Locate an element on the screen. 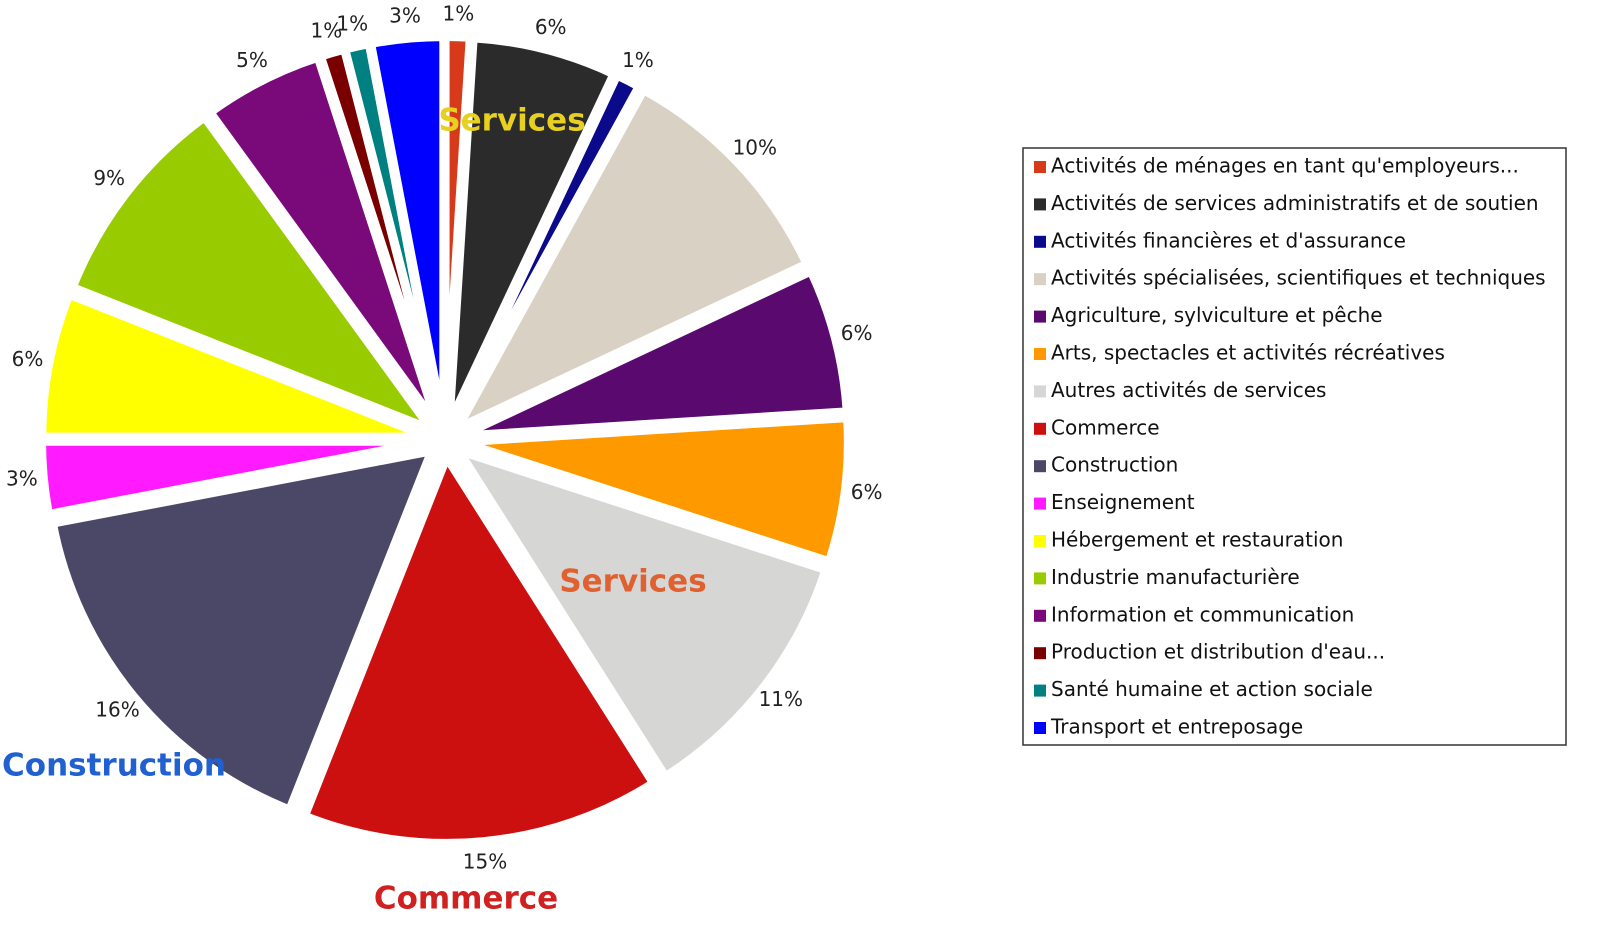 The image size is (1601, 939). value-label: 15% is located at coordinates (485, 862).